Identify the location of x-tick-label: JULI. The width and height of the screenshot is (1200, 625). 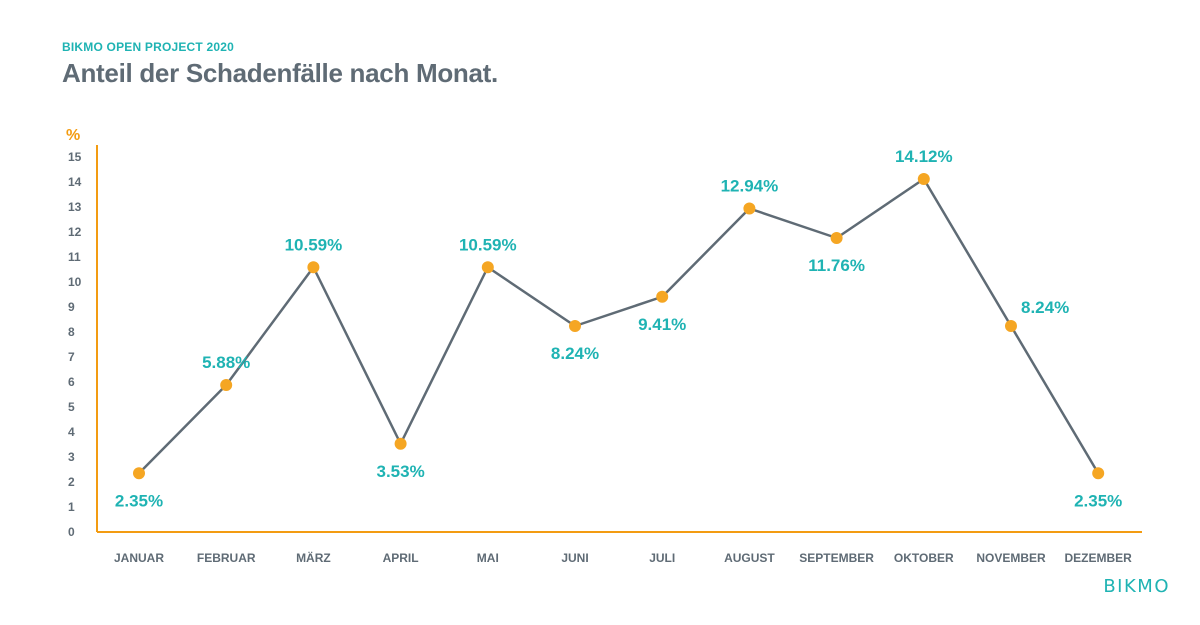
(662, 558).